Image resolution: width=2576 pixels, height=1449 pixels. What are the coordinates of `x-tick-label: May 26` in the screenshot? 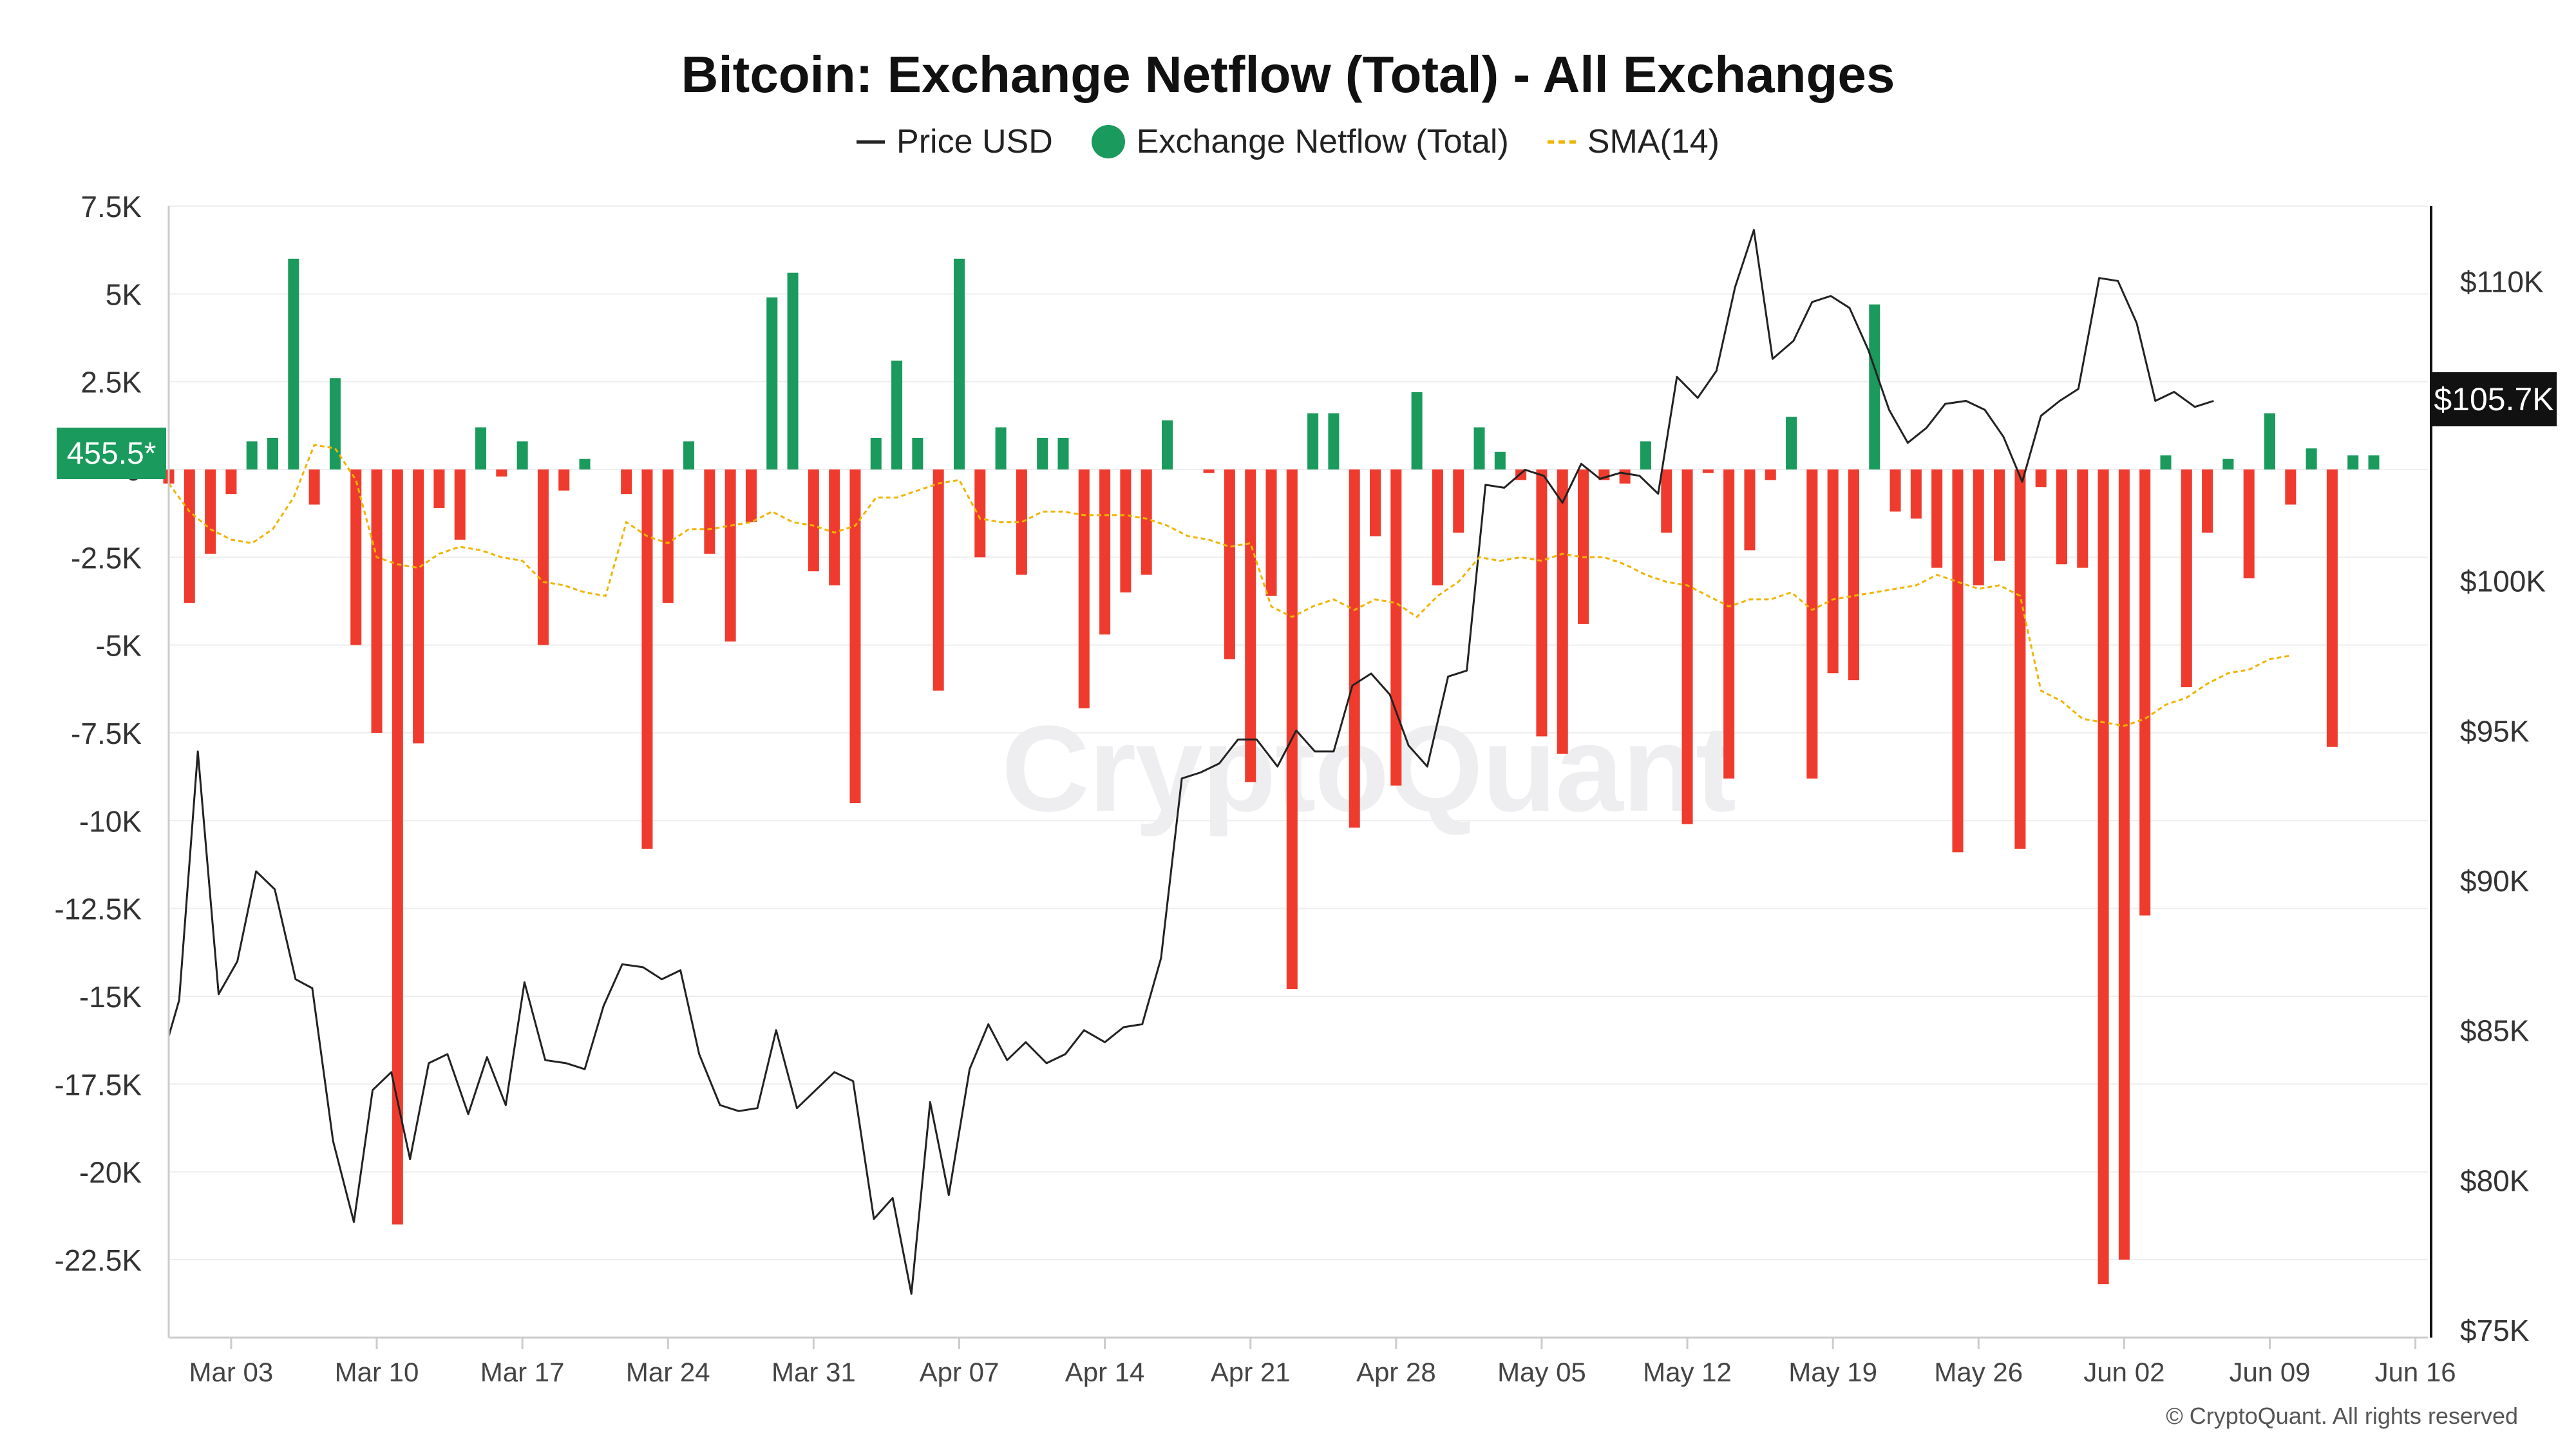 It's located at (1979, 1372).